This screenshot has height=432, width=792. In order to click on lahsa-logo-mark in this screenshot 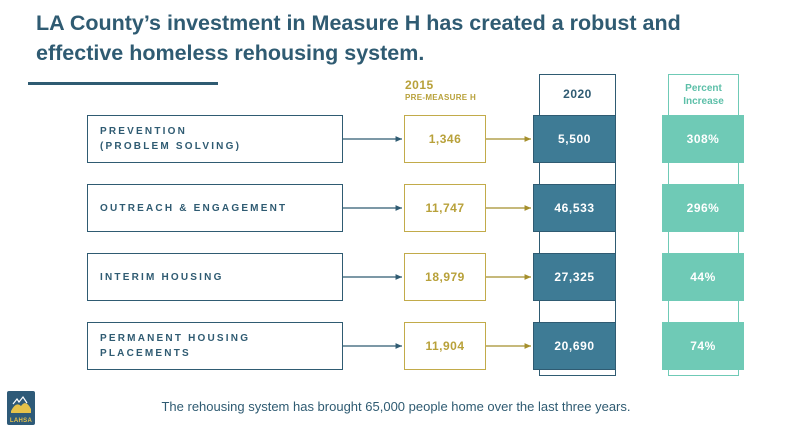, I will do `click(21, 404)`.